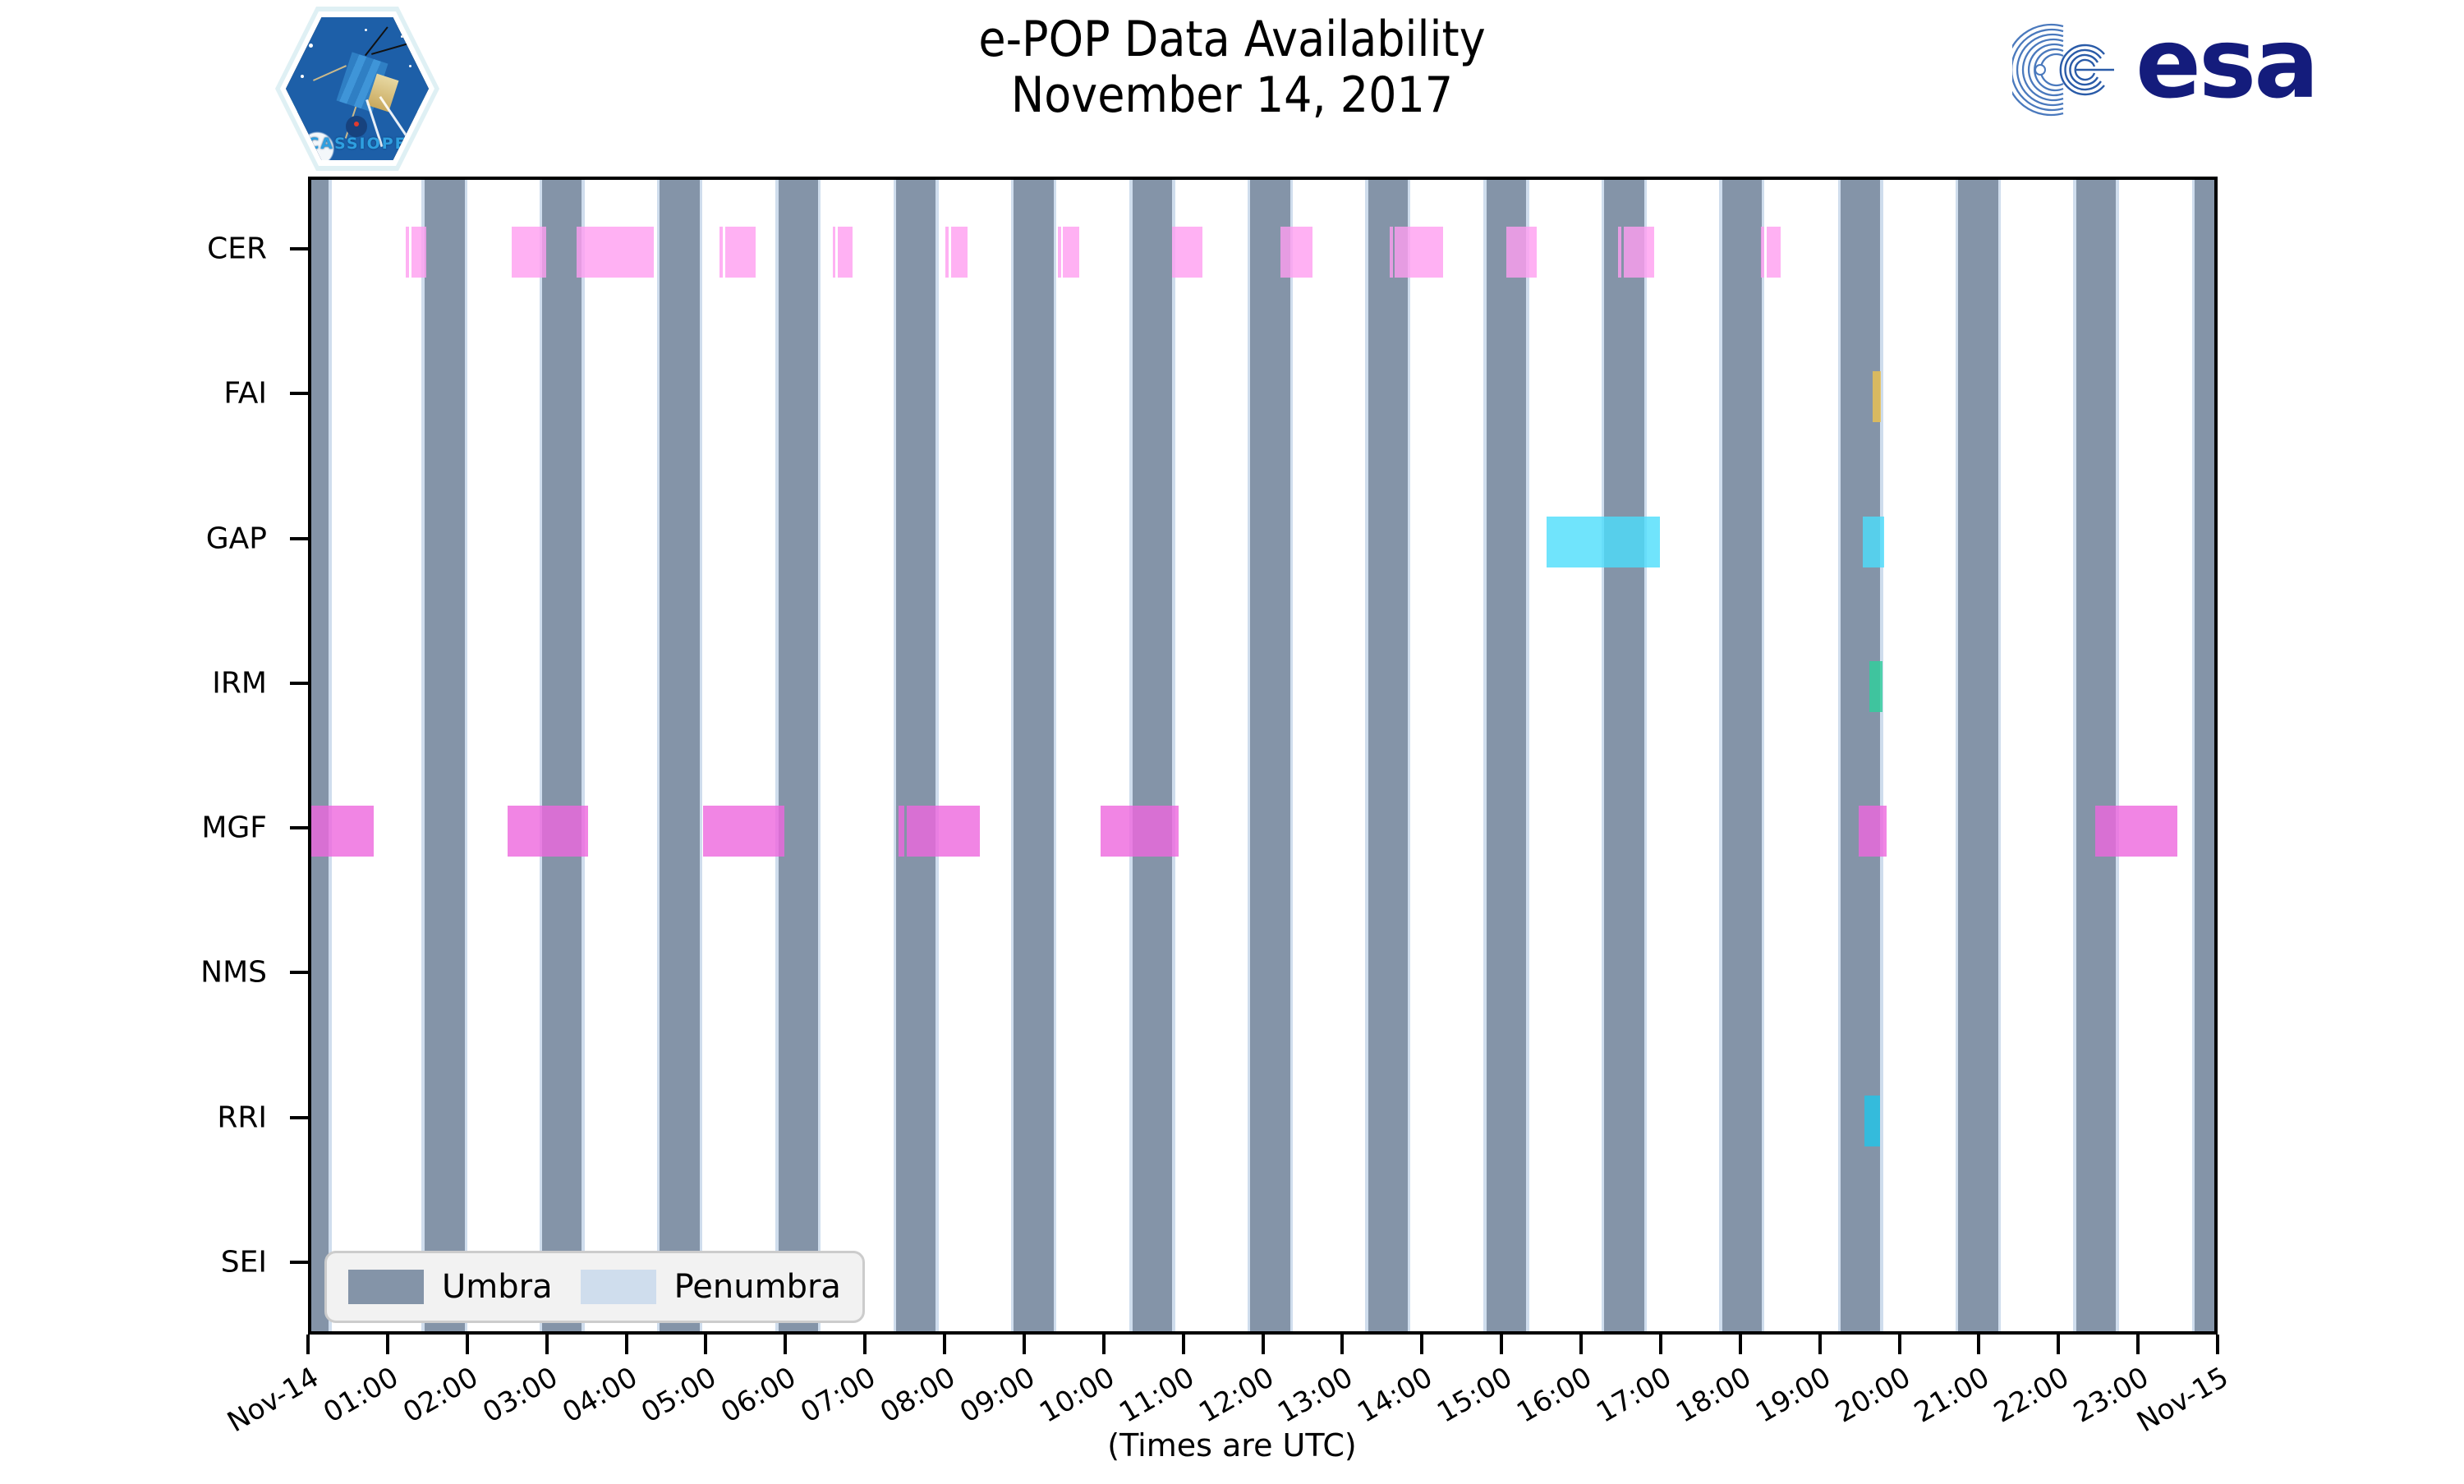 This screenshot has height=1484, width=2464. Describe the element at coordinates (2070, 69) in the screenshot. I see `esa-emblem-icon` at that location.